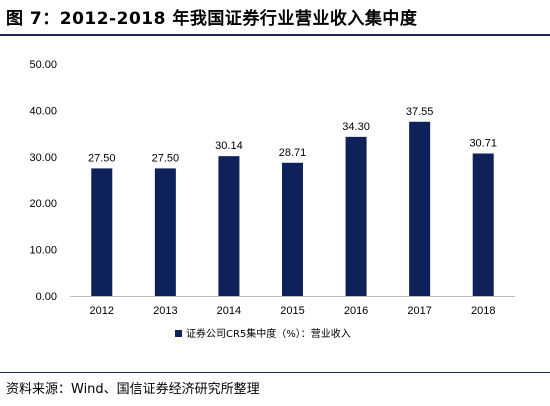 The height and width of the screenshot is (406, 550). What do you see at coordinates (43, 251) in the screenshot?
I see `y-tick-label: 10.00` at bounding box center [43, 251].